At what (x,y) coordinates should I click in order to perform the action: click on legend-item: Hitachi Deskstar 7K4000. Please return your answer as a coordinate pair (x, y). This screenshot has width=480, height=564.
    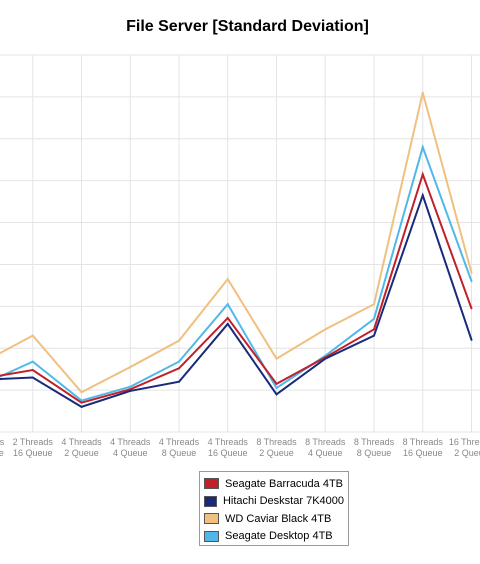
    Looking at the image, I should click on (274, 502).